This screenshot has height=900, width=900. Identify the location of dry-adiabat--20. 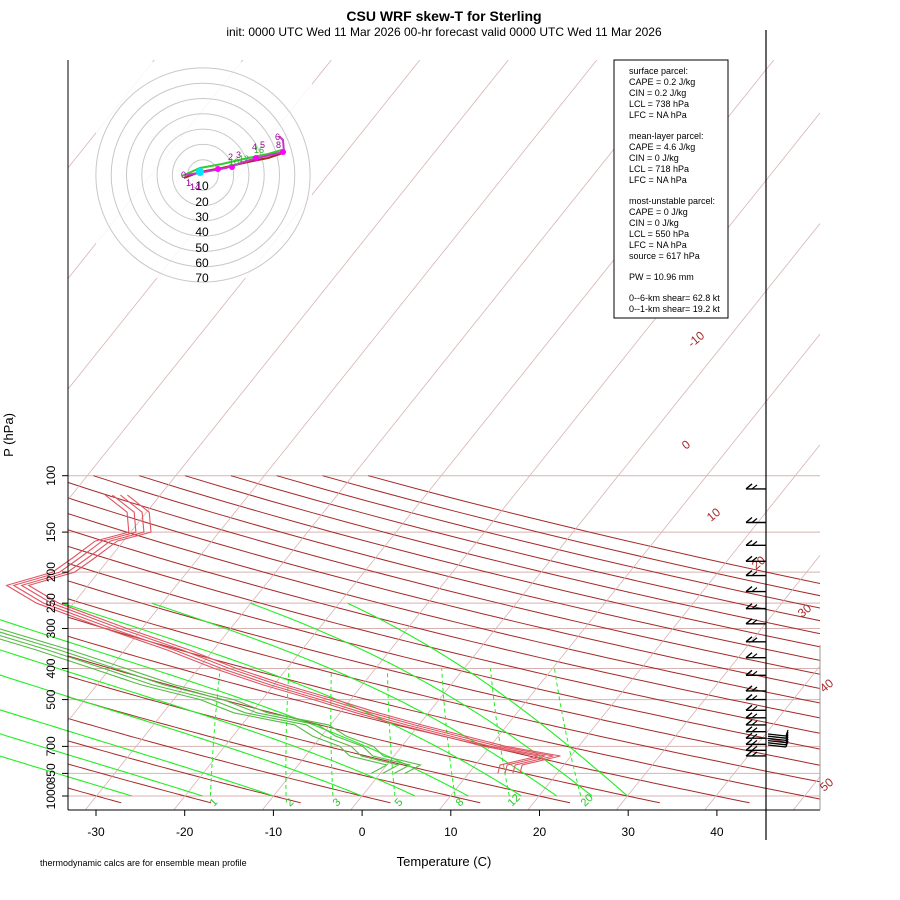
(140, 783).